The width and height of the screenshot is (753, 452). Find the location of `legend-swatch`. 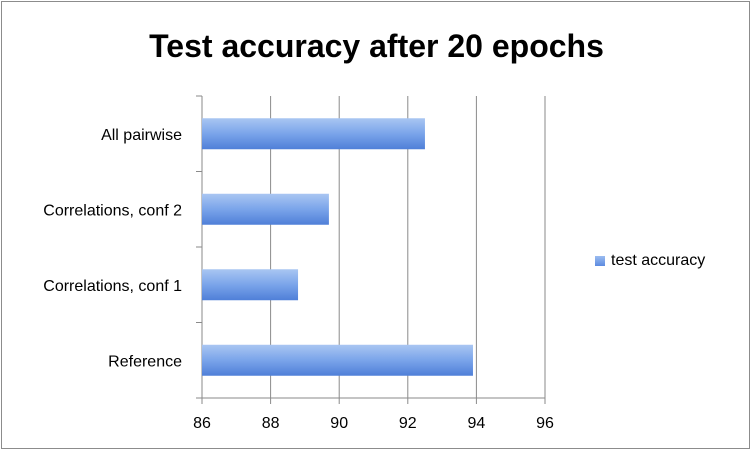

legend-swatch is located at coordinates (600, 261).